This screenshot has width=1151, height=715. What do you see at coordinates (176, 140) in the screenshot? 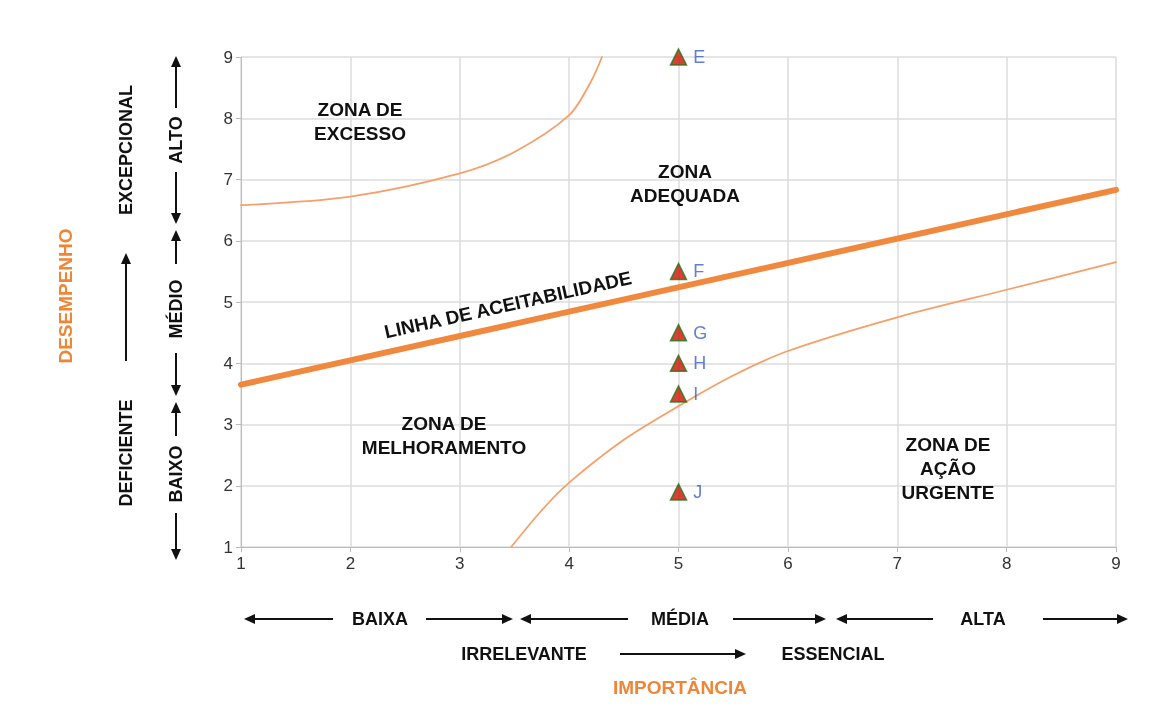
I see `text: ALTO` at bounding box center [176, 140].